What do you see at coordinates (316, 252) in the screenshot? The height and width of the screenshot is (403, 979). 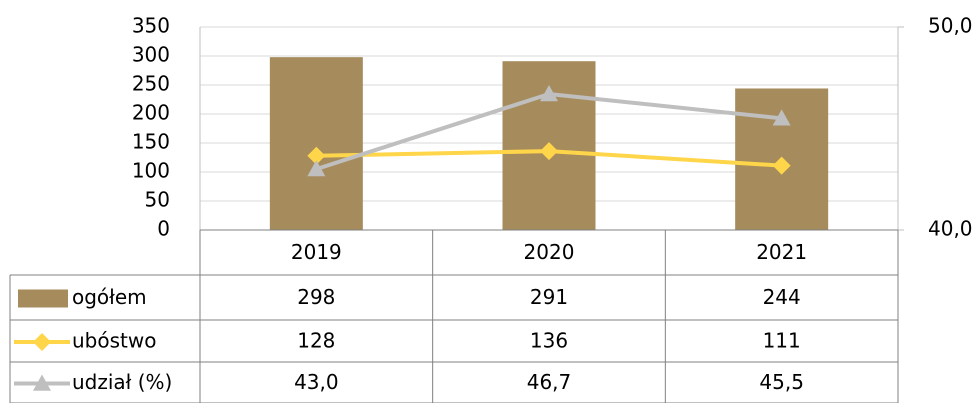 I see `x-tick-label: 2019` at bounding box center [316, 252].